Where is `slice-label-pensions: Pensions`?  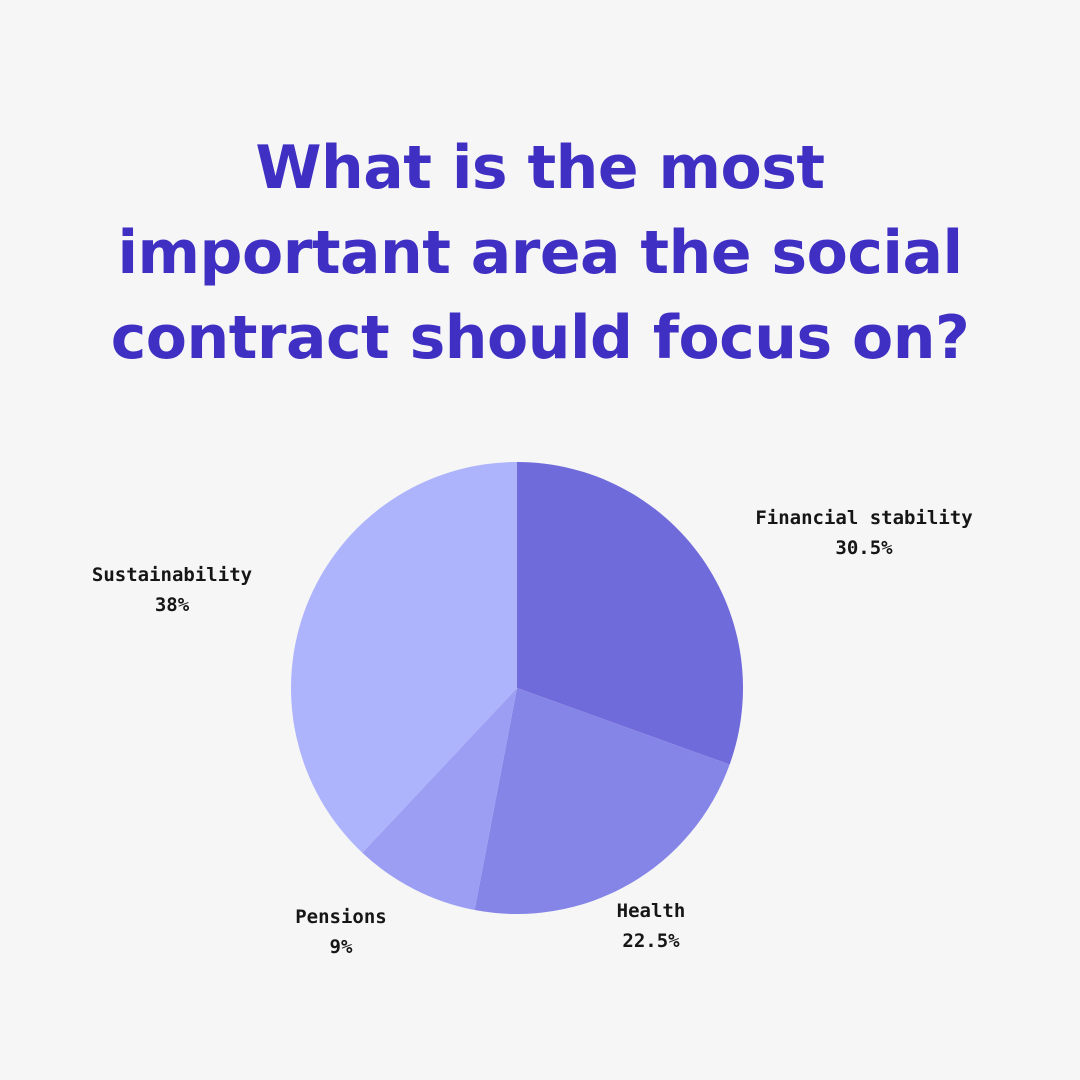 slice-label-pensions: Pensions is located at coordinates (341, 917).